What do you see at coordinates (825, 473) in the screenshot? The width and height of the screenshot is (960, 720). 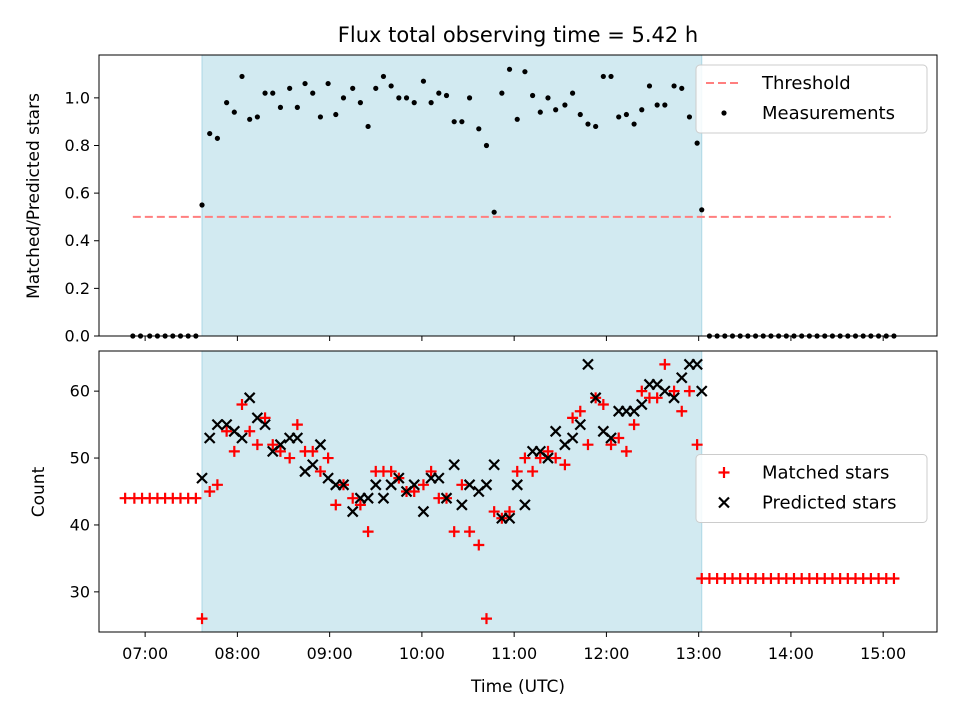 I see `legend-label: Matched stars` at bounding box center [825, 473].